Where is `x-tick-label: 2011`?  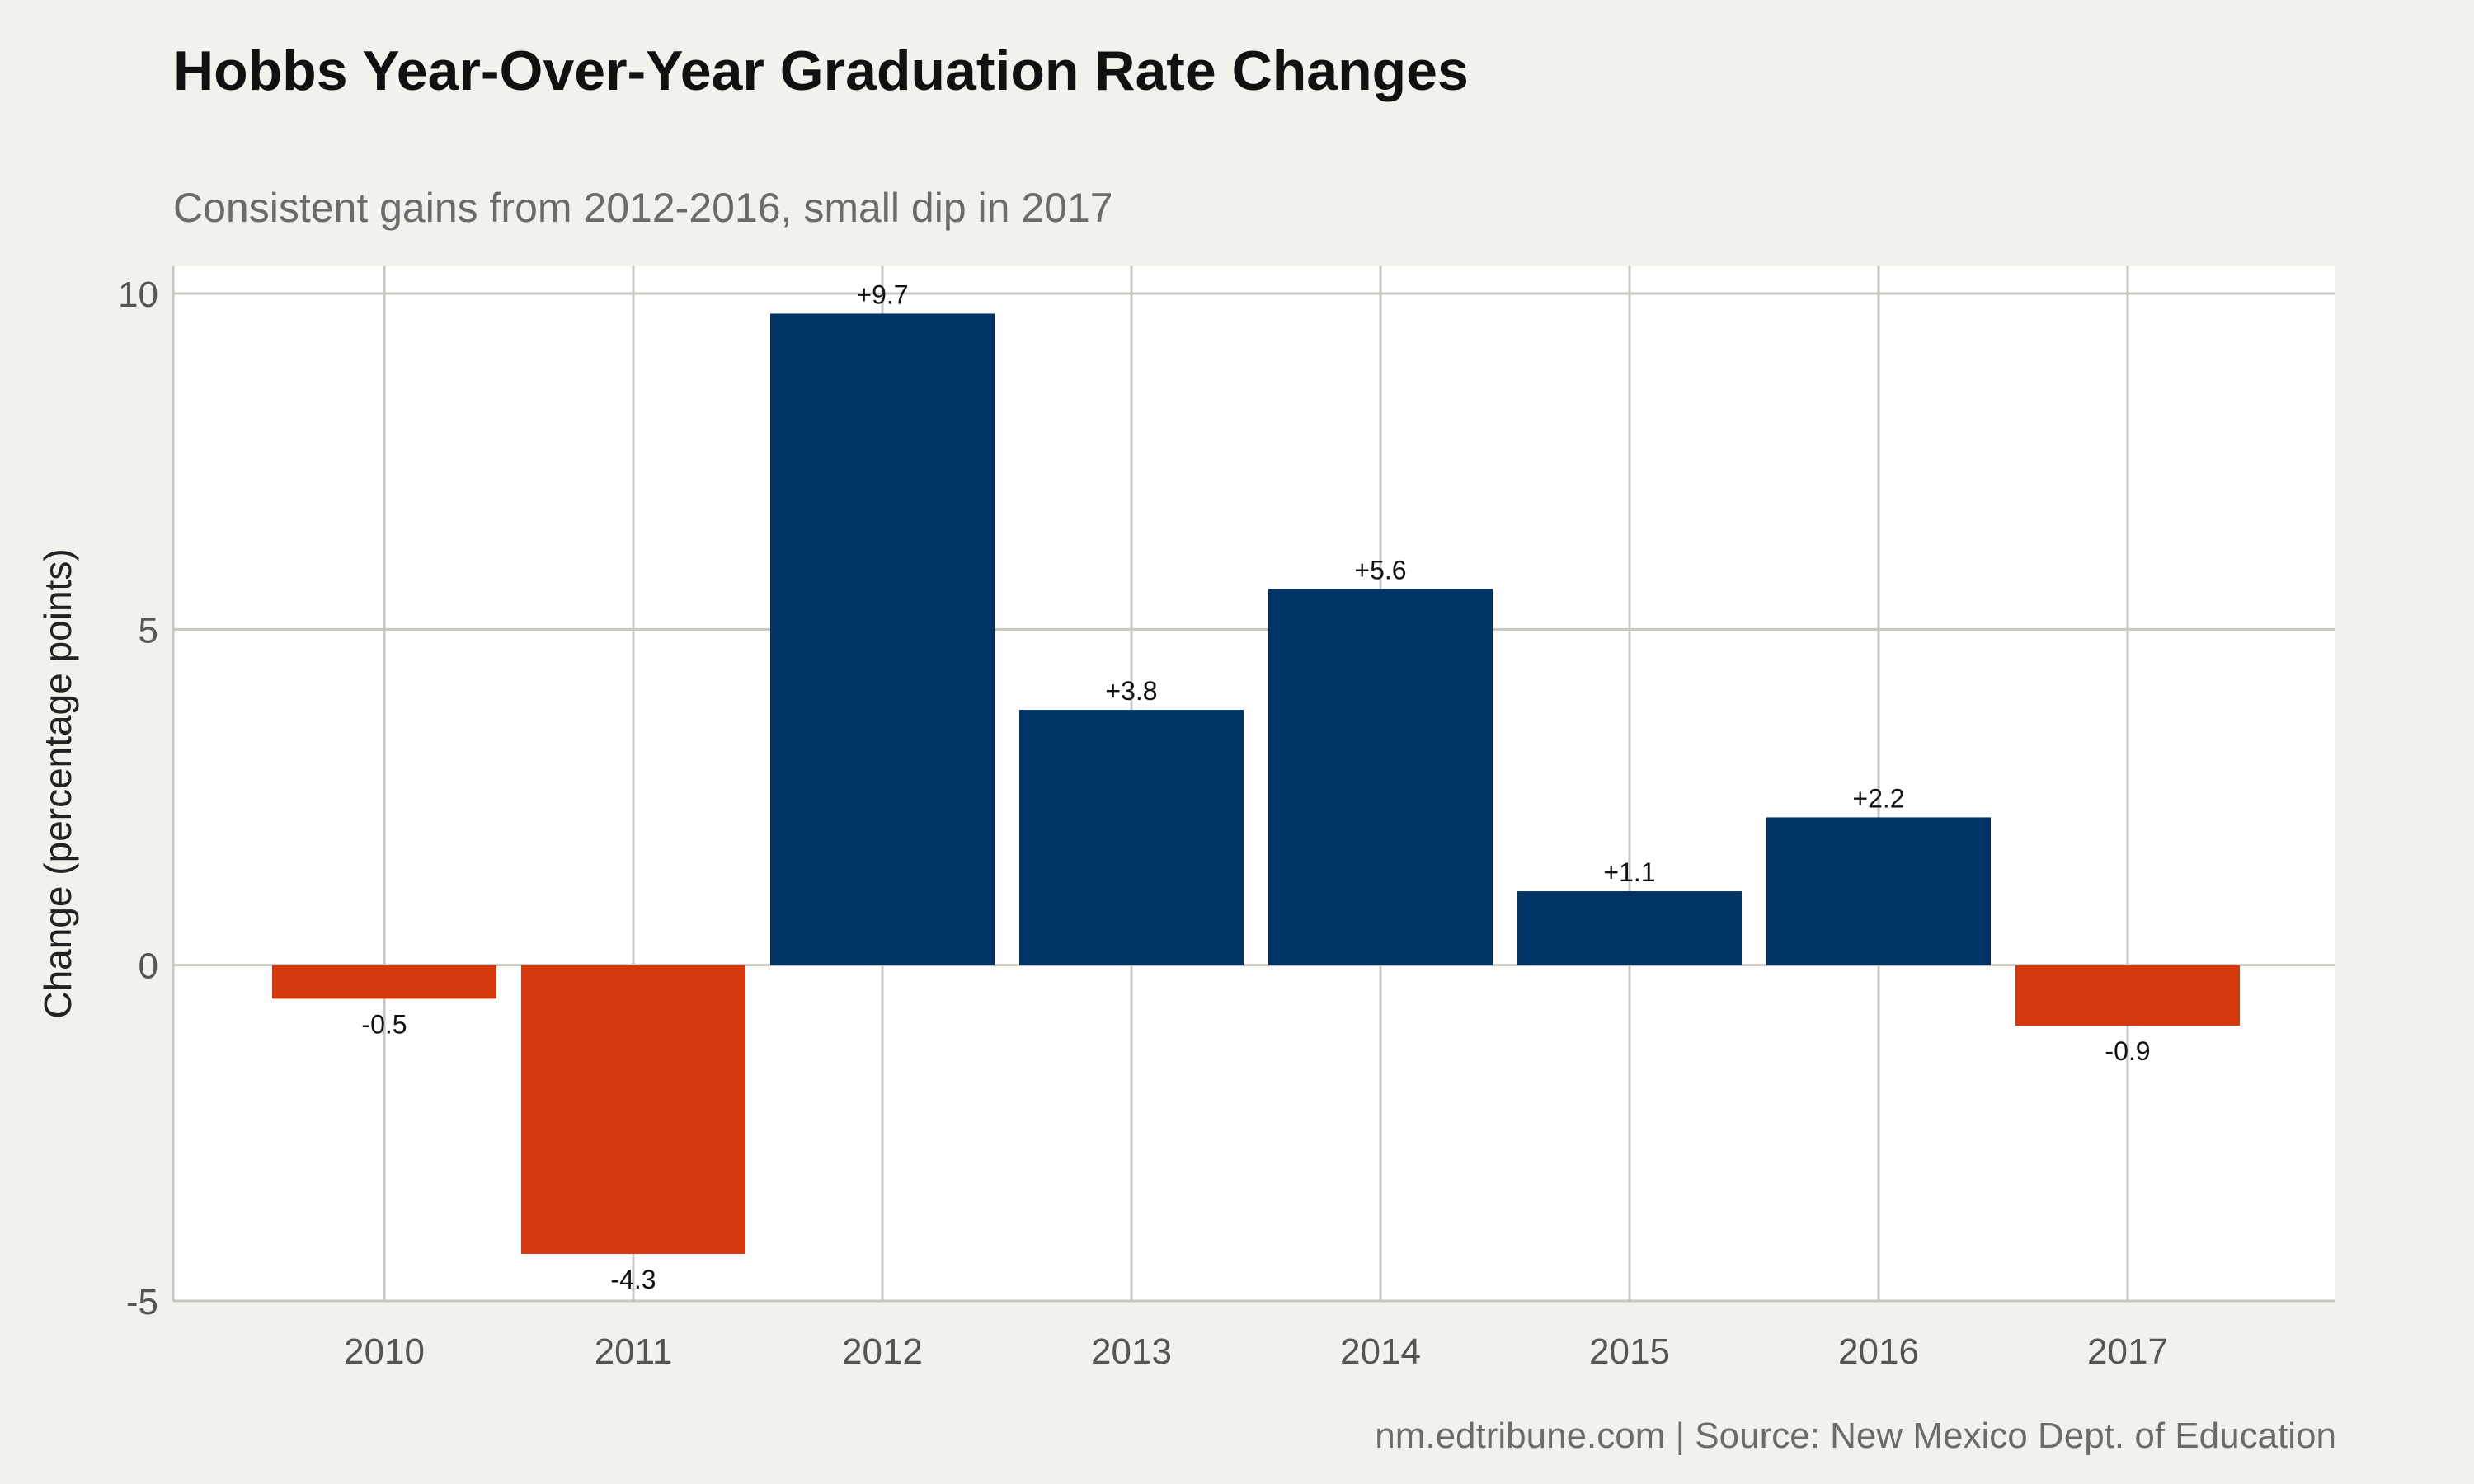 x-tick-label: 2011 is located at coordinates (634, 1351).